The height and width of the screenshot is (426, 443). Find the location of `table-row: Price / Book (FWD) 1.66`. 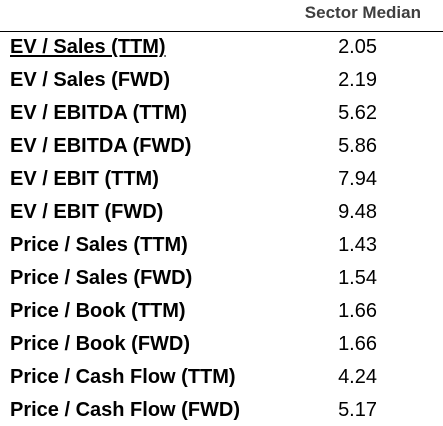

table-row: Price / Book (FWD) 1.66 is located at coordinates (221, 343).